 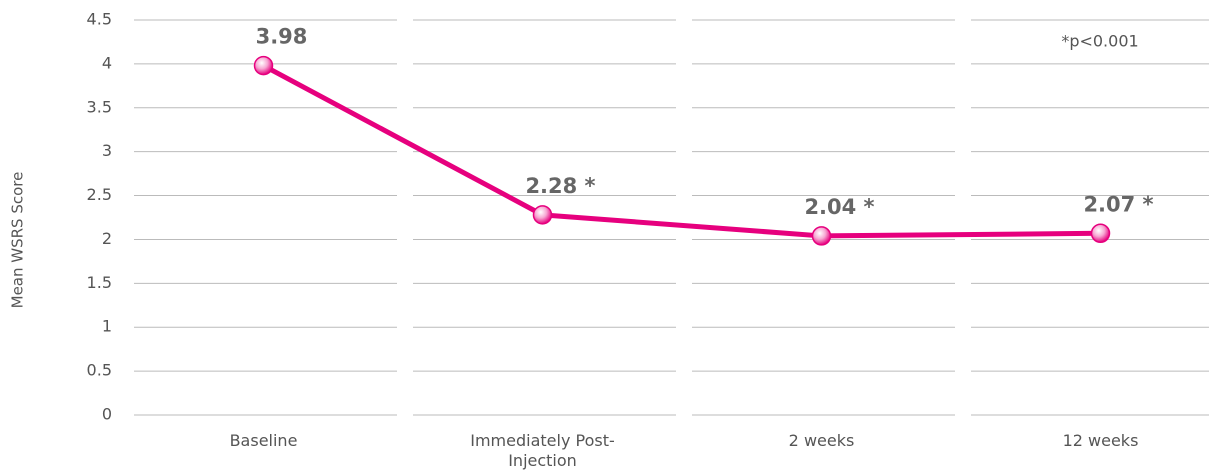 I want to click on y-tick-label: 4.5, so click(x=99, y=19).